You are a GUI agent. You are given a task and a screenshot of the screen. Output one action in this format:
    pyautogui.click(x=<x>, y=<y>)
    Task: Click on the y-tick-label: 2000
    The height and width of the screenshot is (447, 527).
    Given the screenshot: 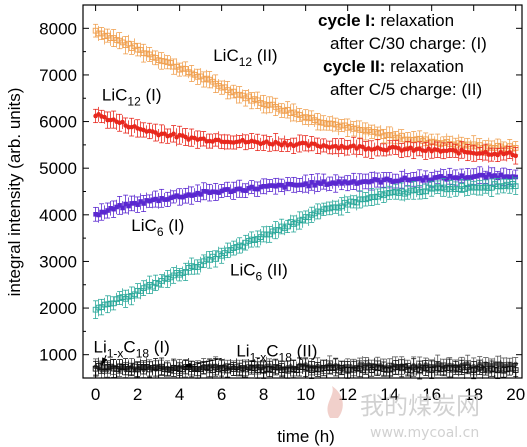 What is the action you would take?
    pyautogui.click(x=58, y=308)
    